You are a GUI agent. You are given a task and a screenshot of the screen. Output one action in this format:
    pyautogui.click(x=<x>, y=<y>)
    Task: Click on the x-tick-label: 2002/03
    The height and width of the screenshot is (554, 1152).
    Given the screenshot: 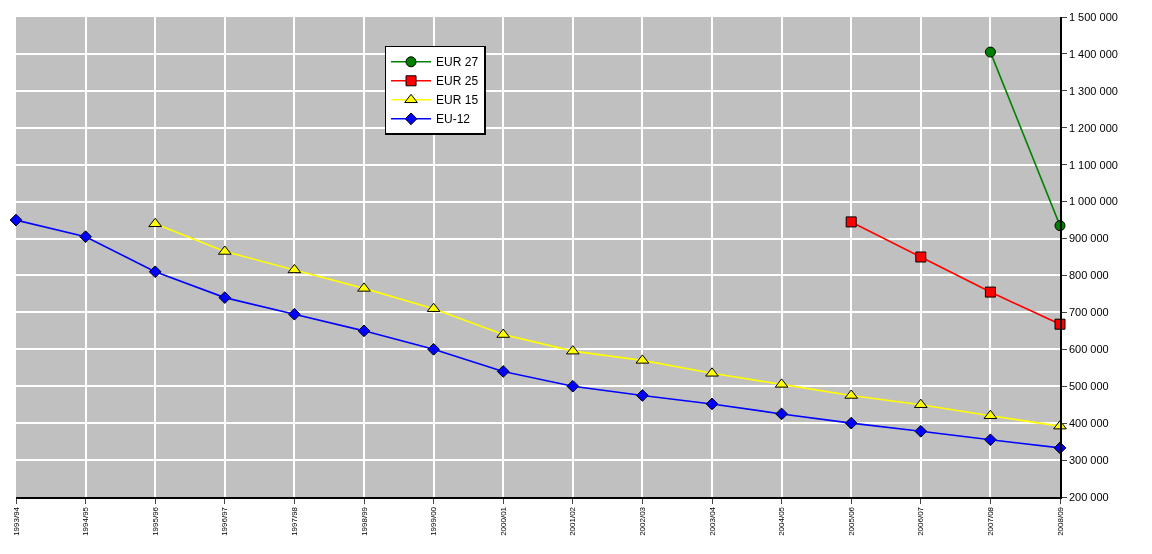 What is the action you would take?
    pyautogui.click(x=642, y=521)
    